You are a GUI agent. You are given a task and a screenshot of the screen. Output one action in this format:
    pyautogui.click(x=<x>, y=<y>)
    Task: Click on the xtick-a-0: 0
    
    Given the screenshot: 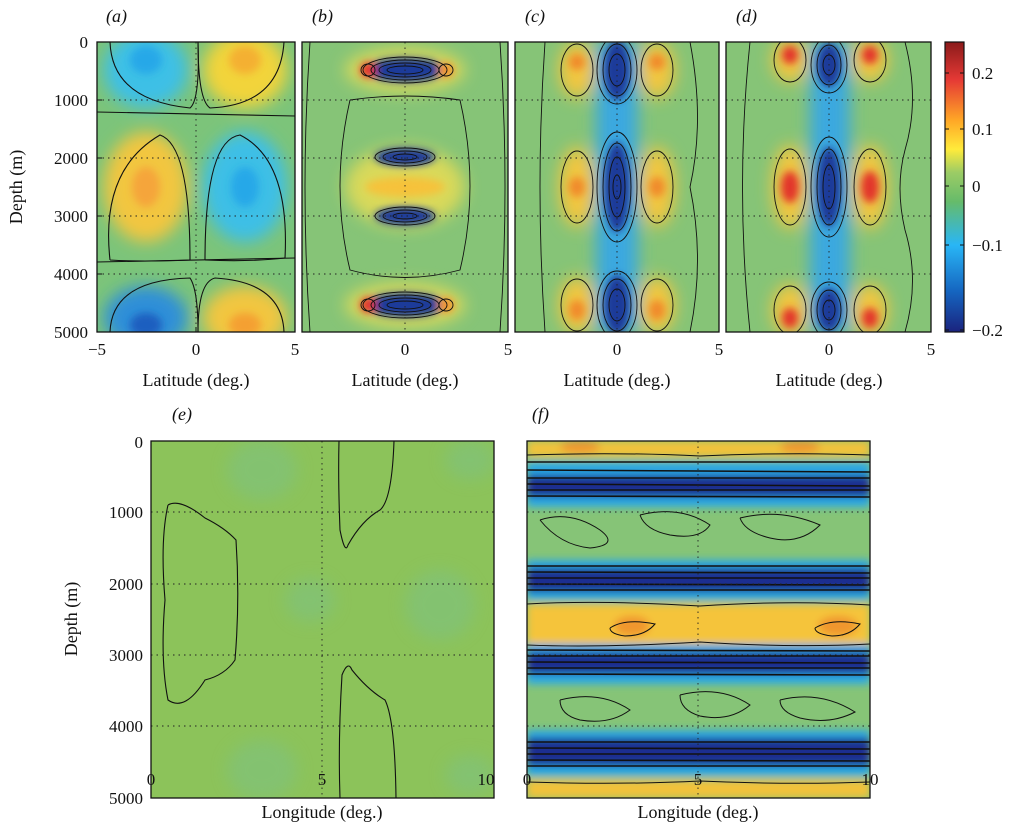 What is the action you would take?
    pyautogui.click(x=196, y=349)
    